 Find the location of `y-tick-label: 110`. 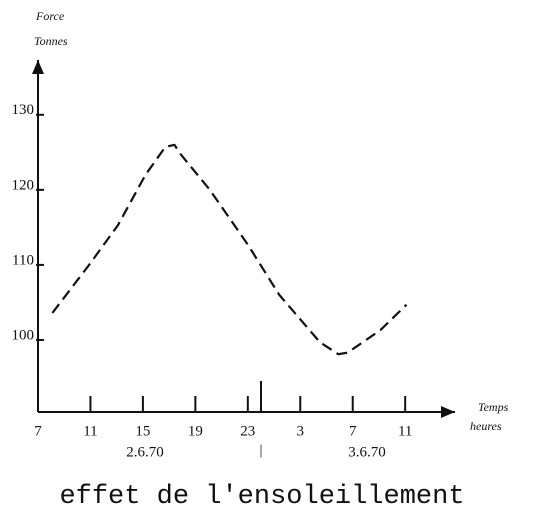

y-tick-label: 110 is located at coordinates (23, 260).